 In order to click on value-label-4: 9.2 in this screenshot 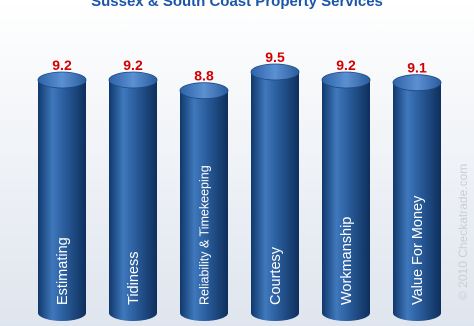, I will do `click(346, 65)`.